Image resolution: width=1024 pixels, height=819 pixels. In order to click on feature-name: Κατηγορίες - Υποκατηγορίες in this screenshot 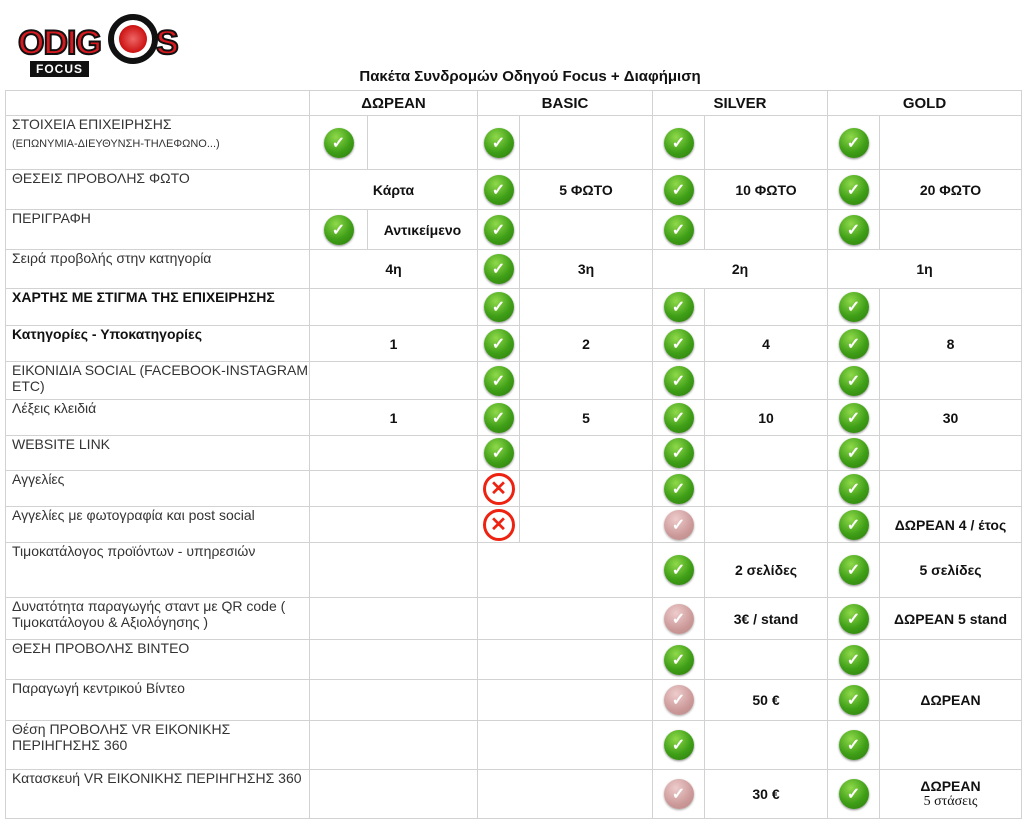, I will do `click(107, 334)`.